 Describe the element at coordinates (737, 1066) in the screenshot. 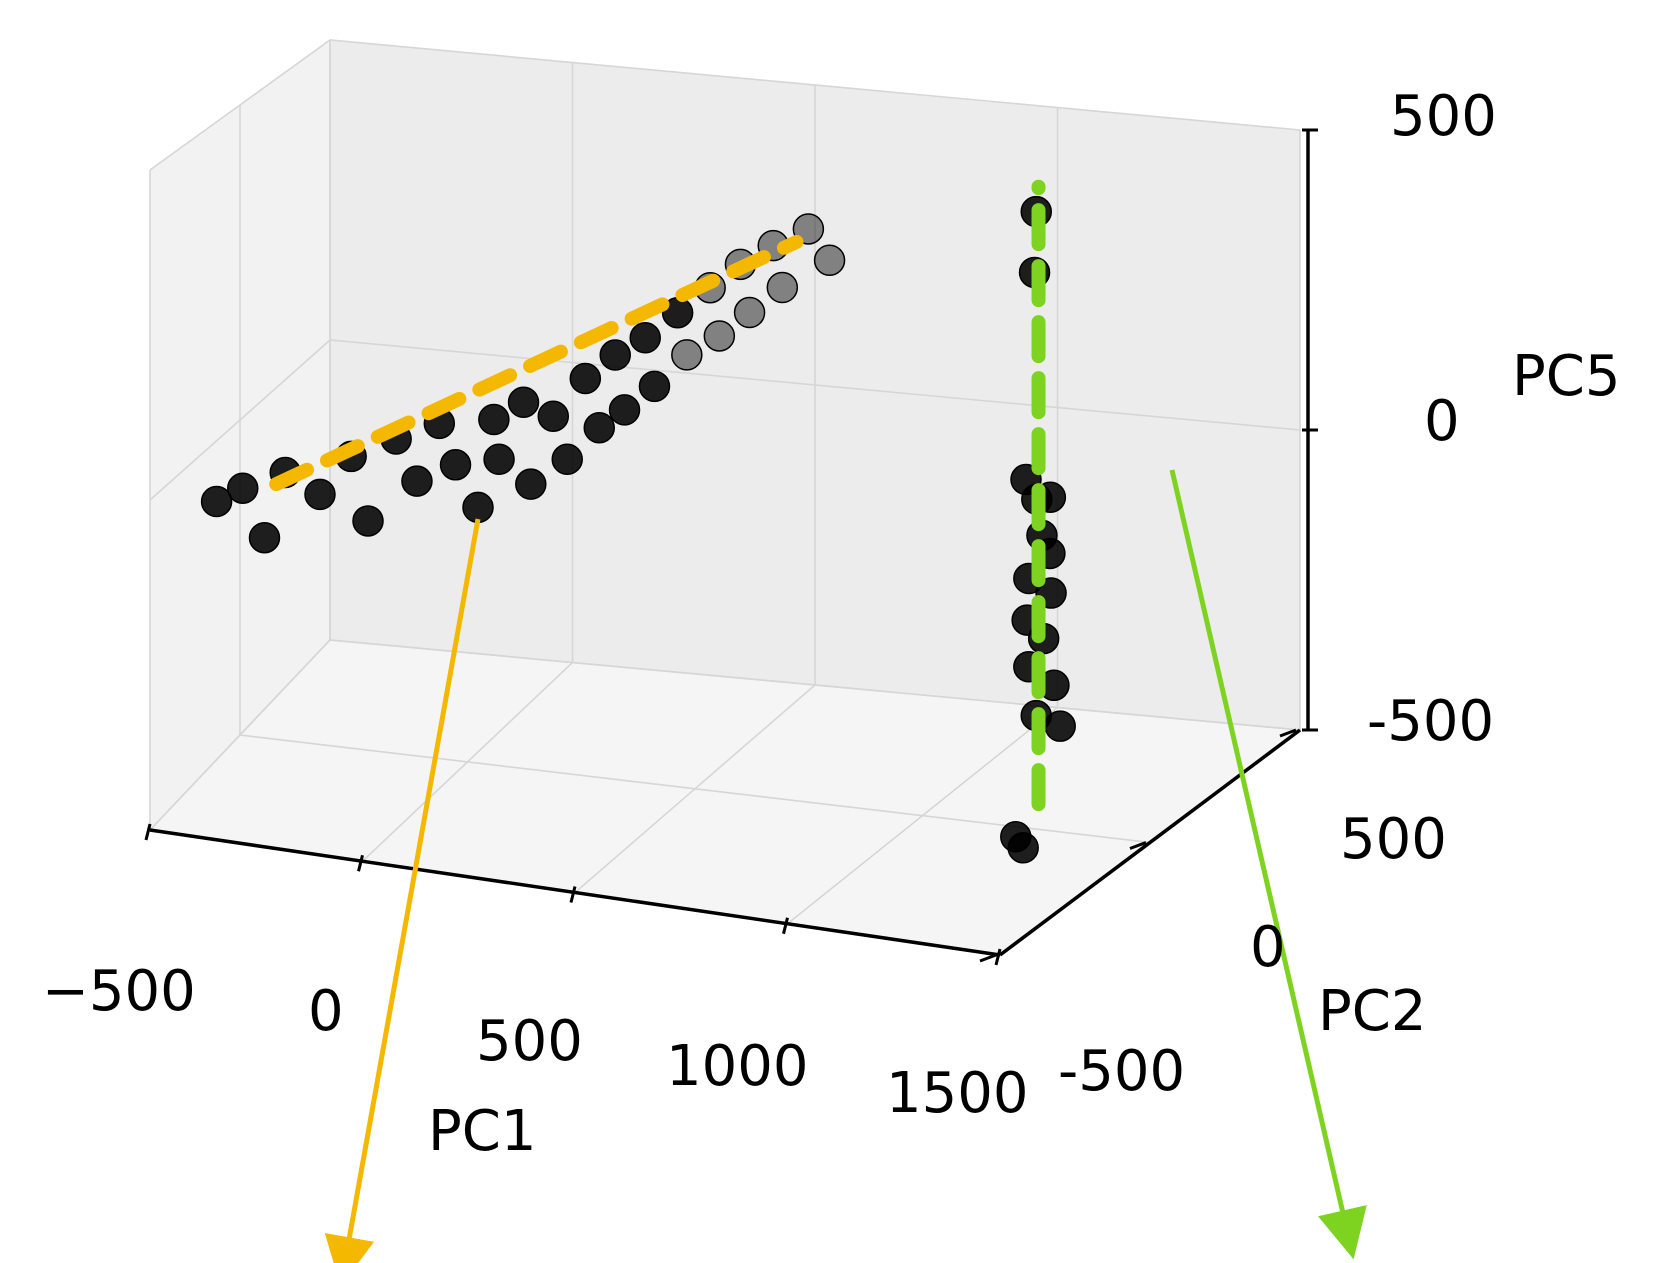

I see `x-tick-label: 1000` at that location.